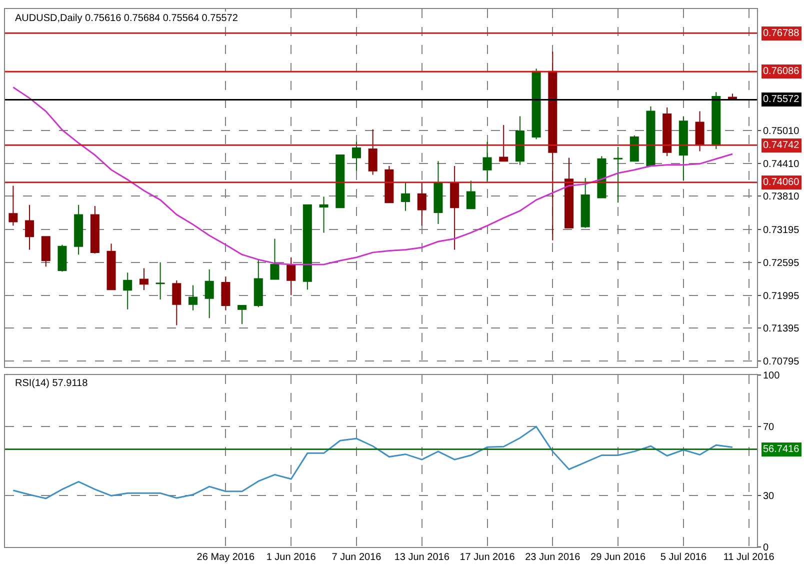 This screenshot has height=577, width=804. I want to click on ref-line-label: 0.76788, so click(781, 33).